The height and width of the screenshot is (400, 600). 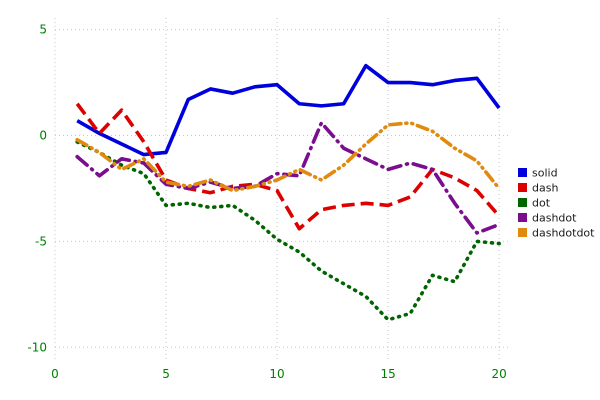 What do you see at coordinates (166, 374) in the screenshot?
I see `x-tick-label: 5` at bounding box center [166, 374].